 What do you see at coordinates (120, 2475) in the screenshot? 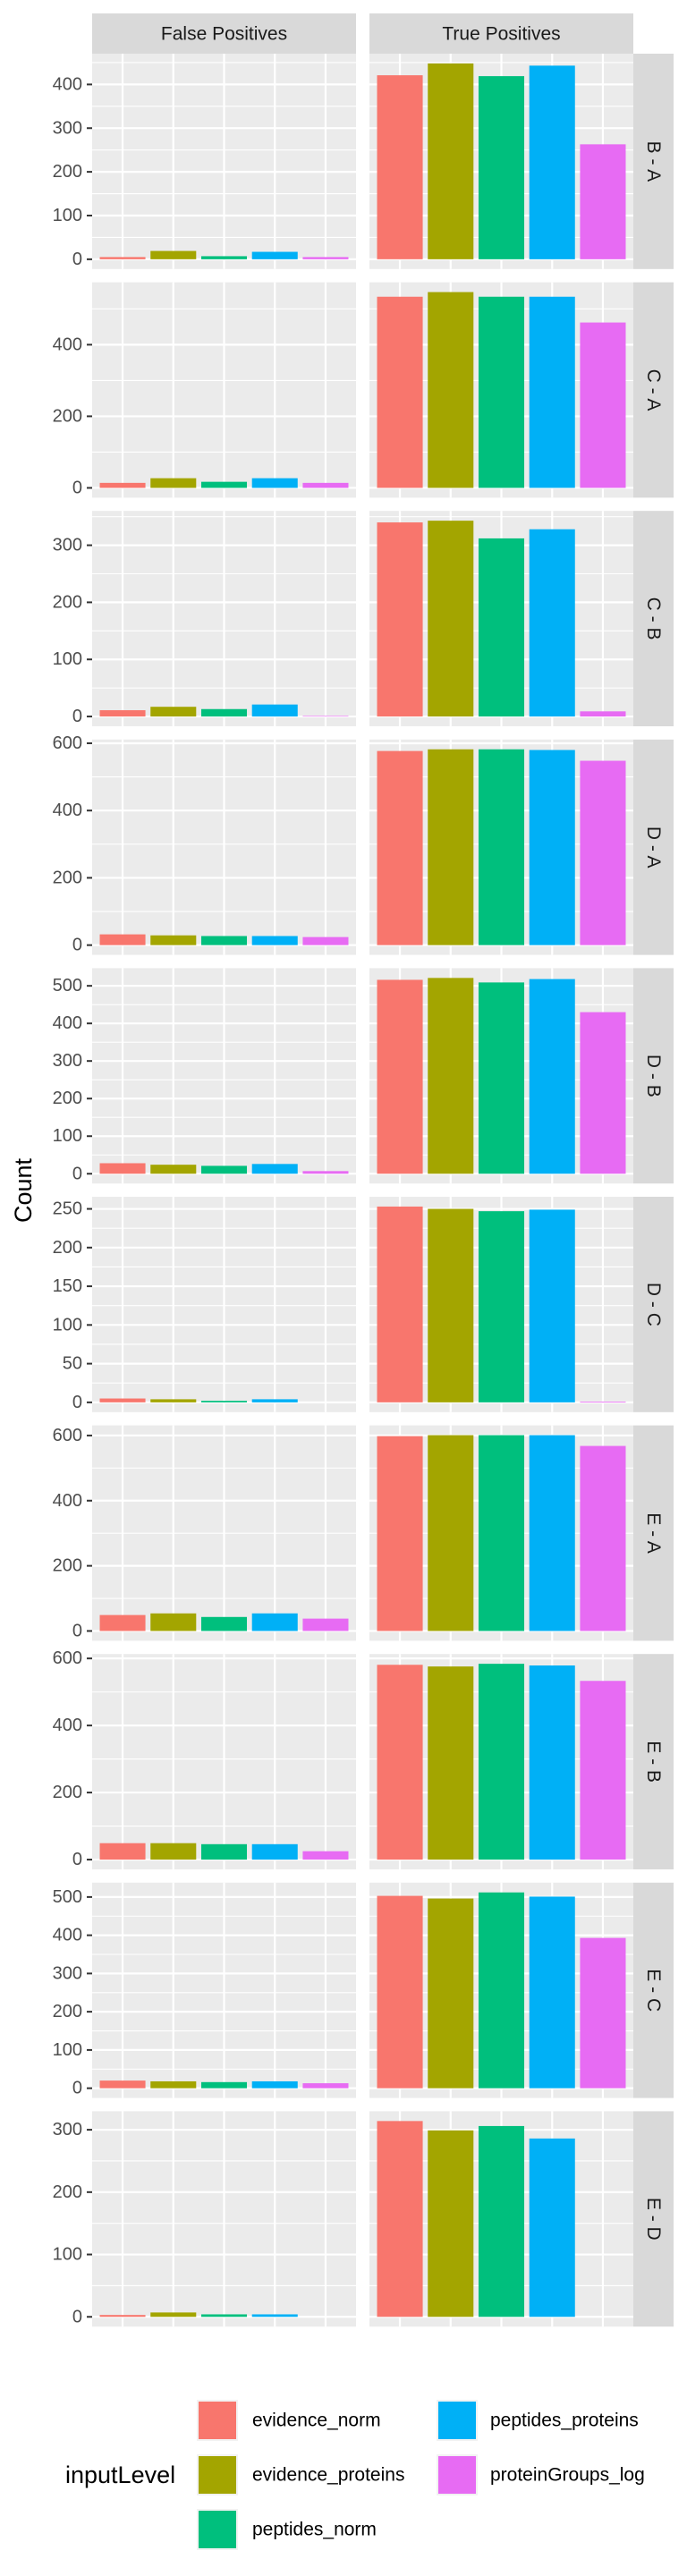
I see `legend-title: inputLevel` at bounding box center [120, 2475].